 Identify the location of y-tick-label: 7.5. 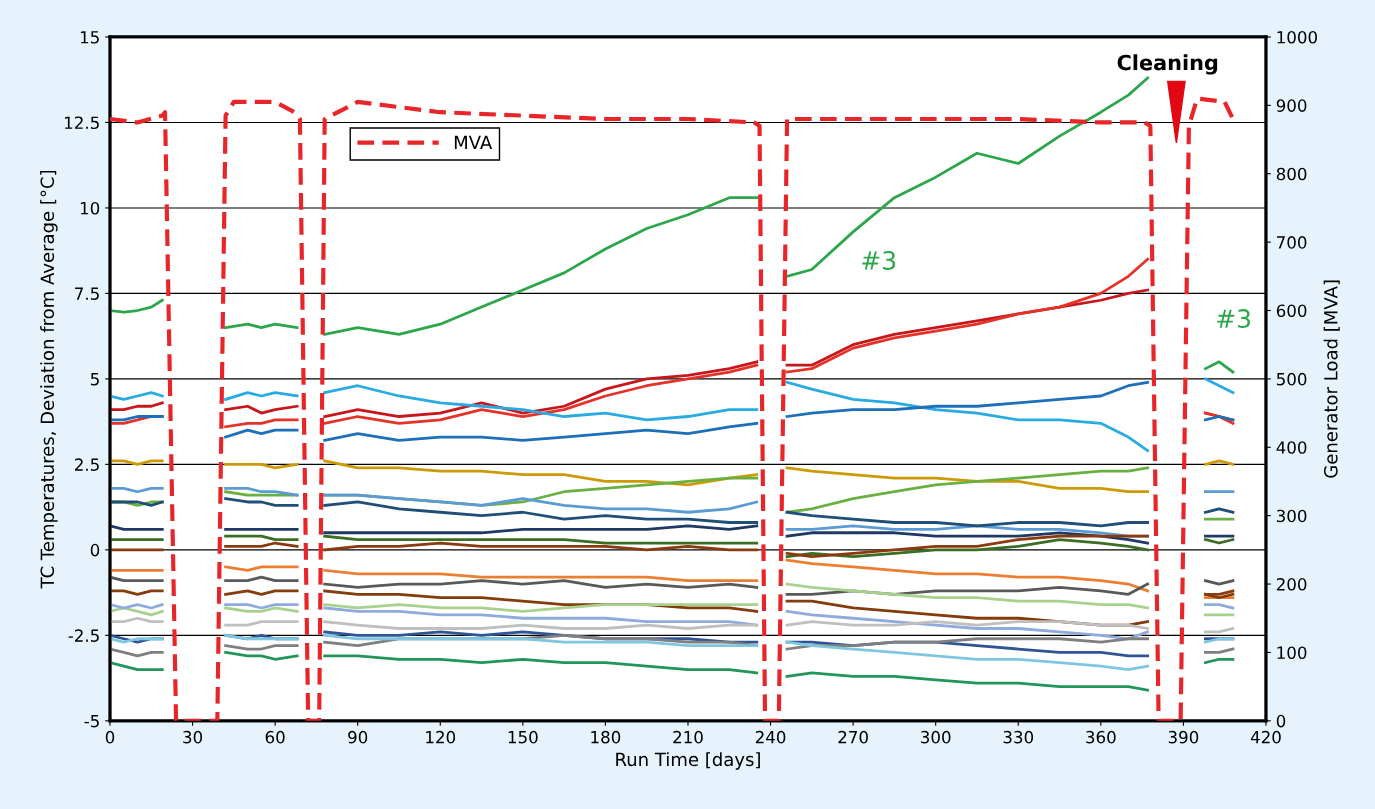
(87, 293).